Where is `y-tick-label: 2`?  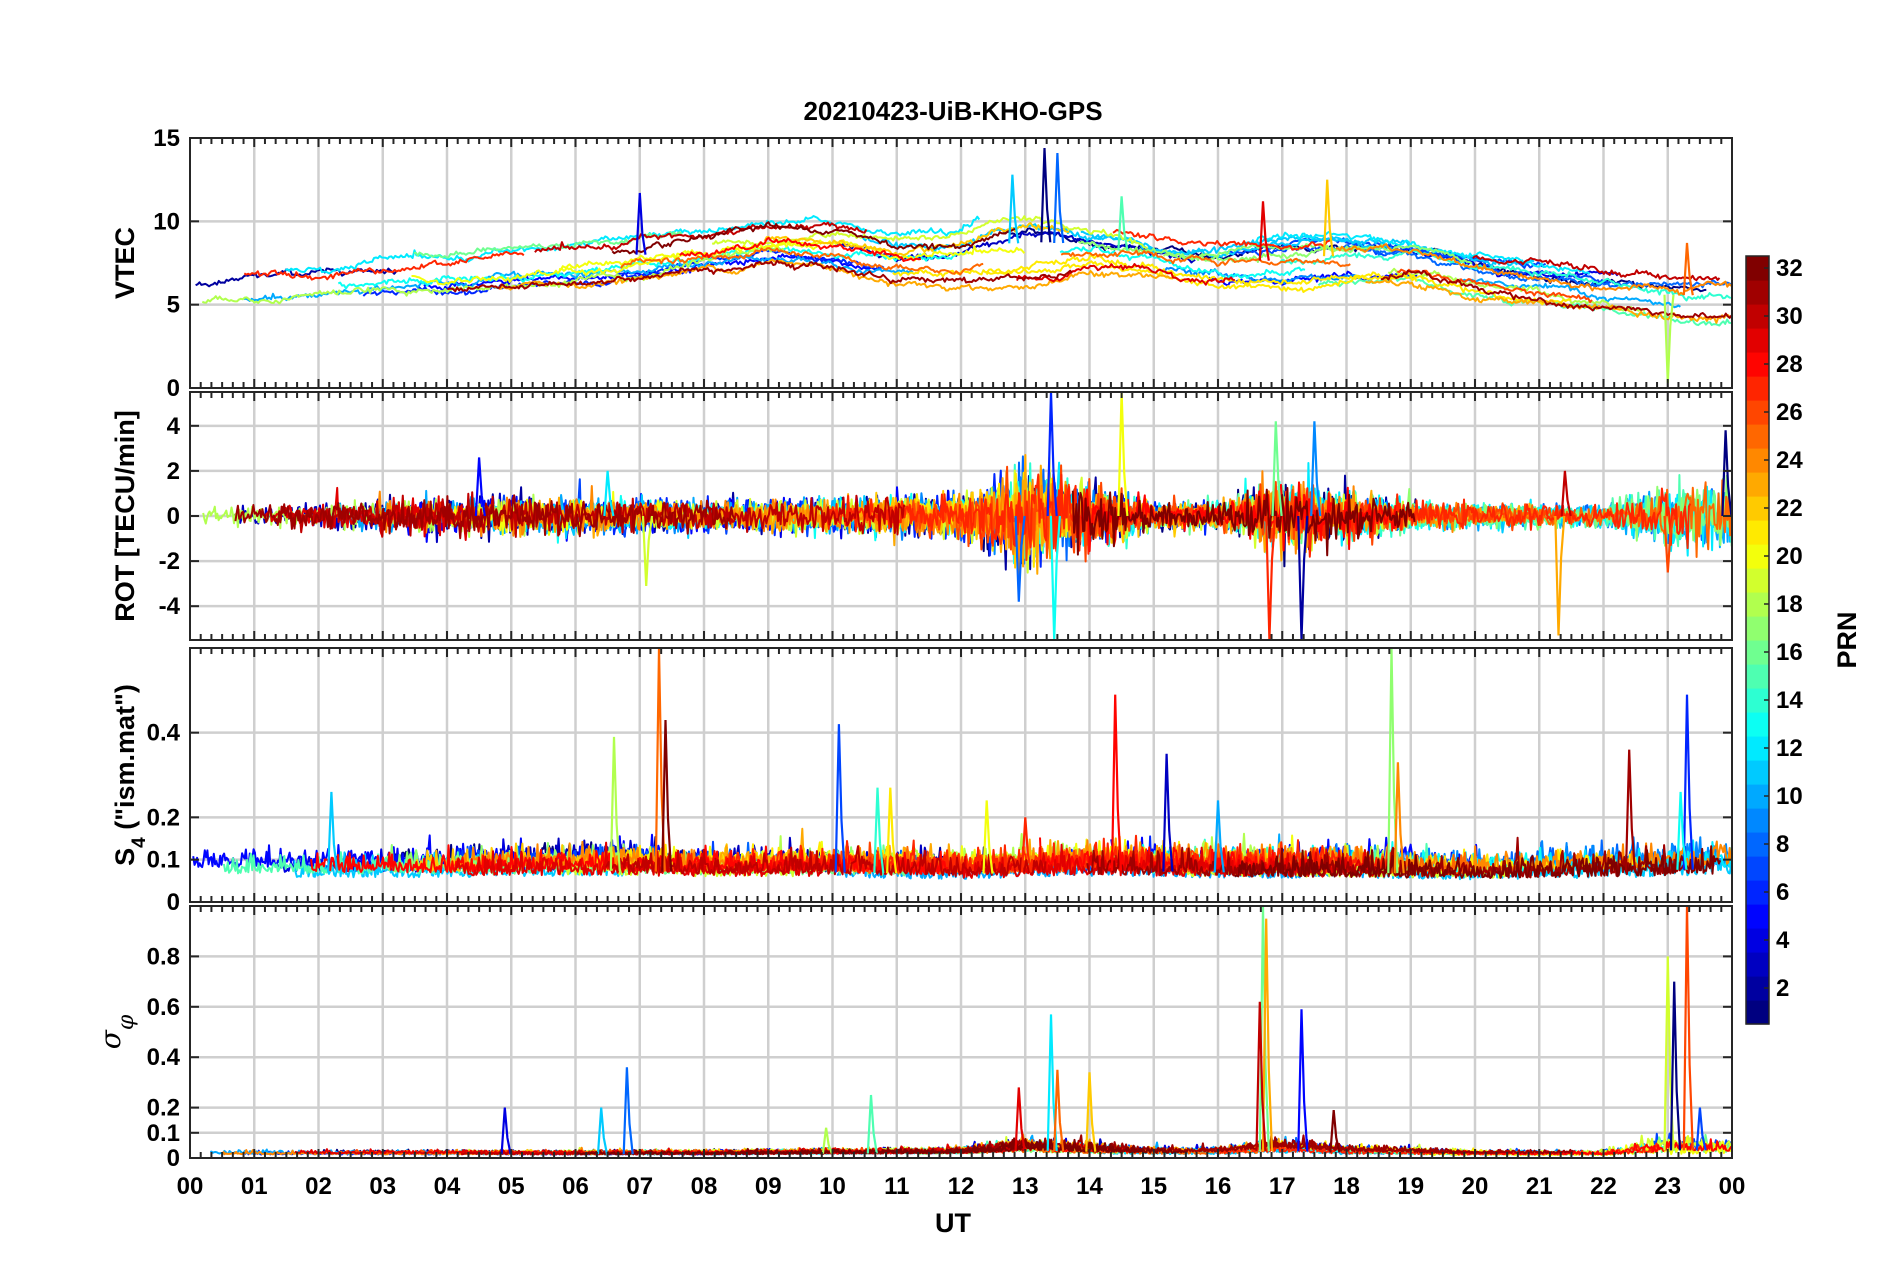
y-tick-label: 2 is located at coordinates (173, 471).